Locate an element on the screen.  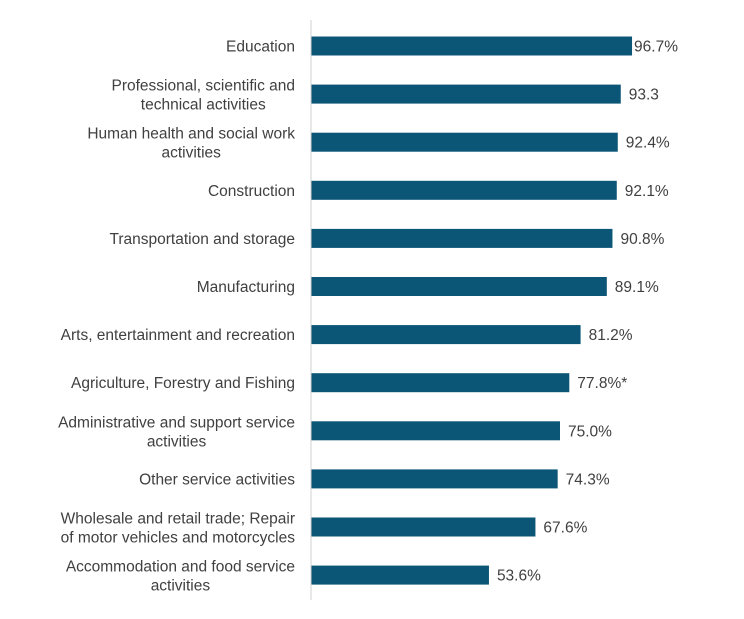
category-label: Education is located at coordinates (260, 47).